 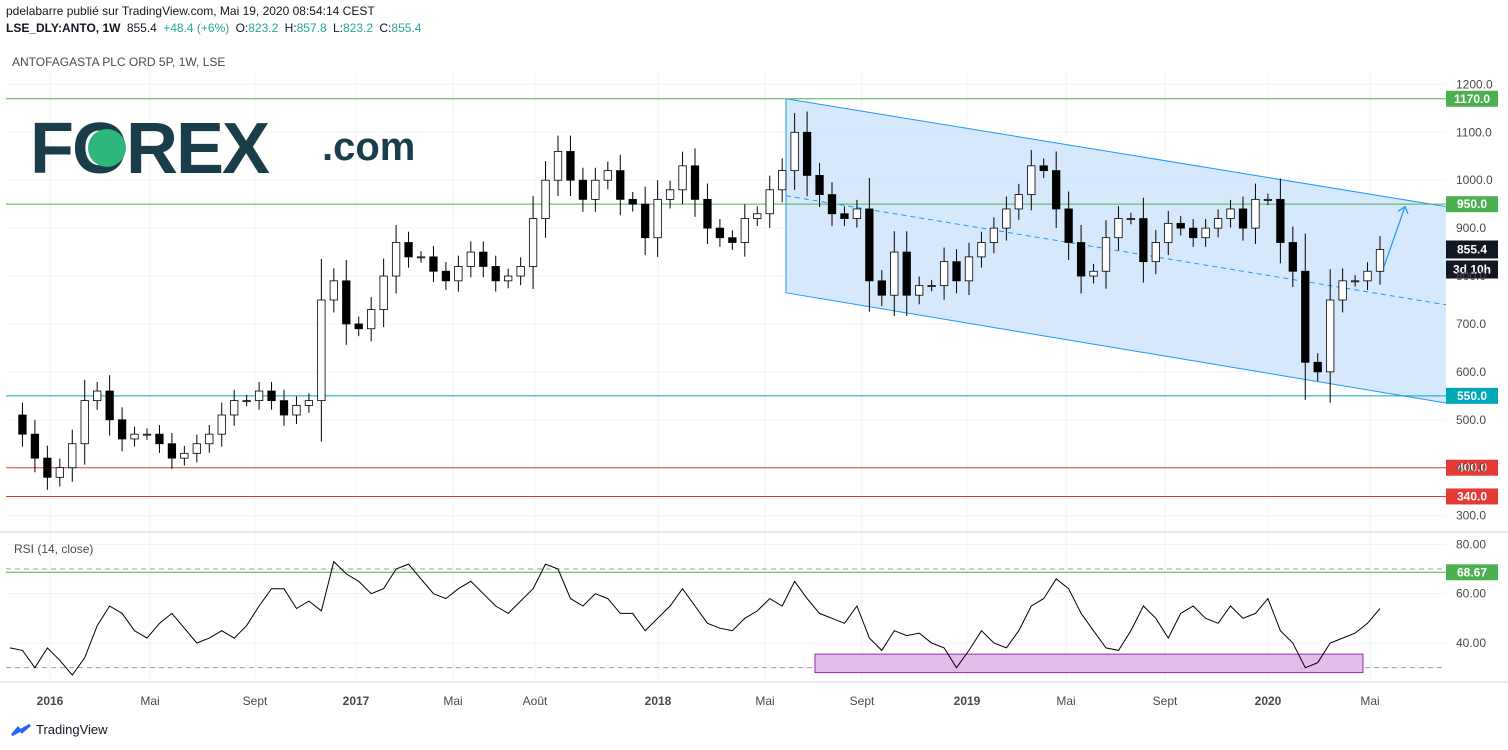 What do you see at coordinates (141, 28) in the screenshot?
I see `last-price: 855.4` at bounding box center [141, 28].